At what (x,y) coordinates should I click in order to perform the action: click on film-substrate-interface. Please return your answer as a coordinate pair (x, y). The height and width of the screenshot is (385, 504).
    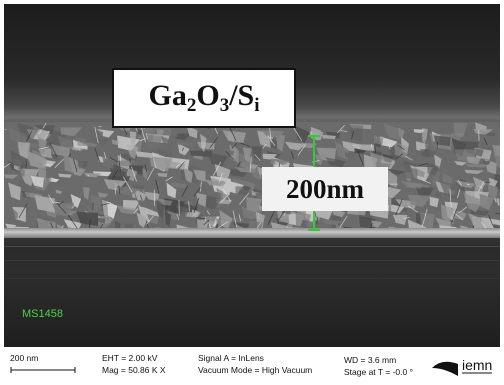
    Looking at the image, I should click on (252, 233).